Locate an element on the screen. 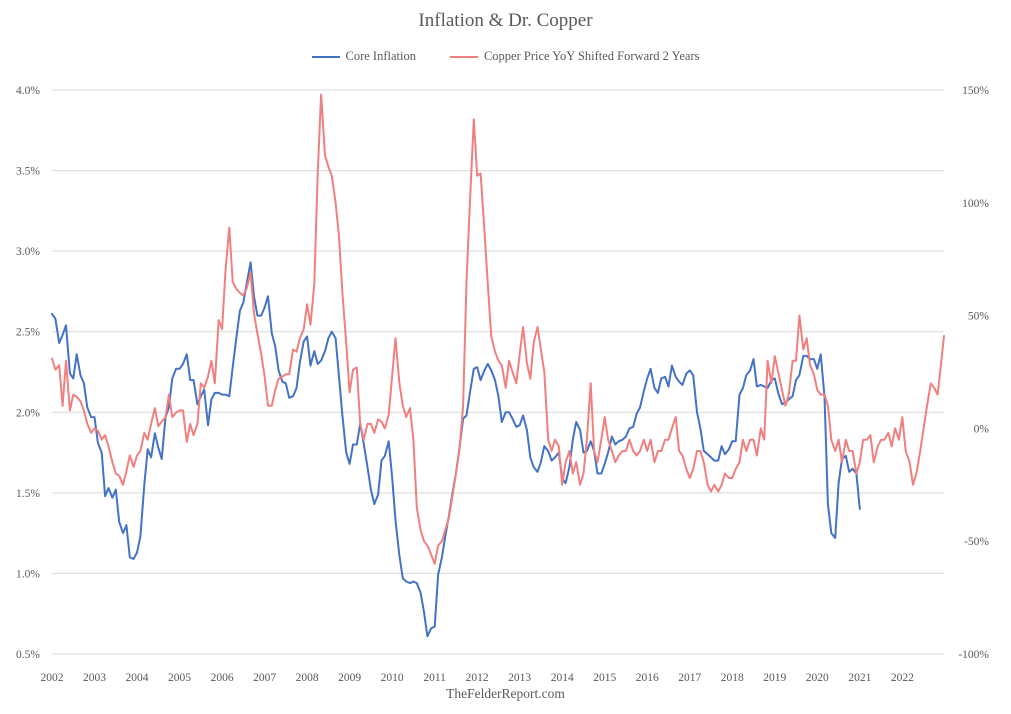 The image size is (1011, 714). legend-swatch-core-inflation is located at coordinates (325, 56).